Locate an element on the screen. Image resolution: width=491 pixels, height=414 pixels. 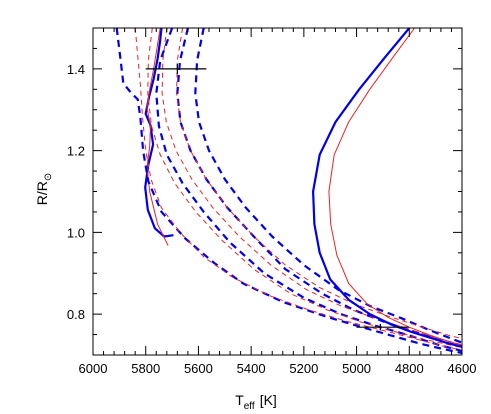
y-tick-label: 1.4 is located at coordinates (76, 69).